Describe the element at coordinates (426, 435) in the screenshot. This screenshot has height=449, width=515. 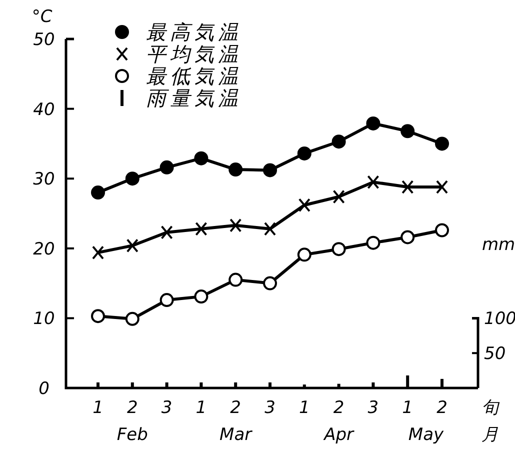
I see `text: May` at that location.